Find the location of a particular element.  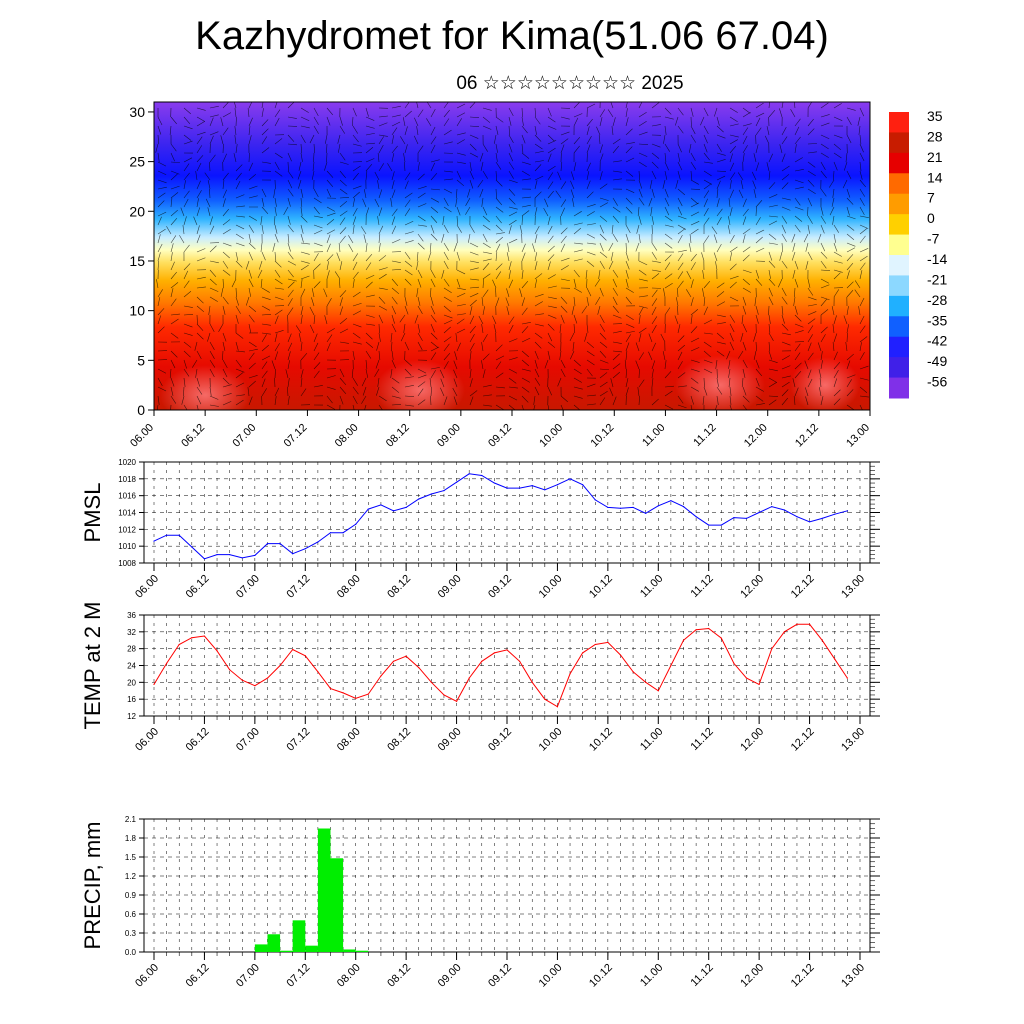

y-tick-label: 20 is located at coordinates (137, 211).